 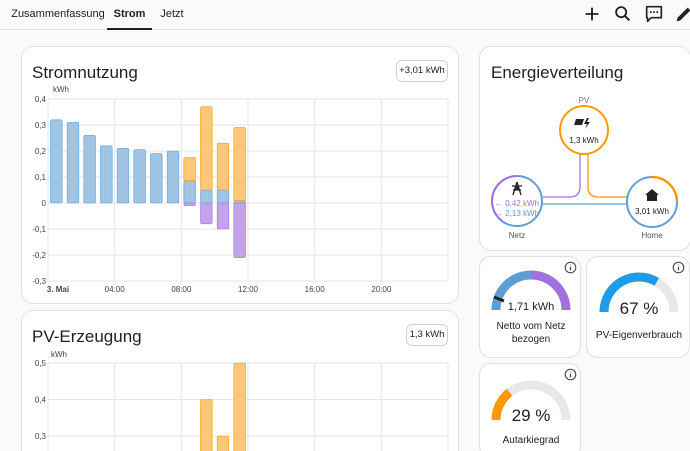 I want to click on tab-zusammenfassung: Zusammenfassung, so click(x=58, y=14).